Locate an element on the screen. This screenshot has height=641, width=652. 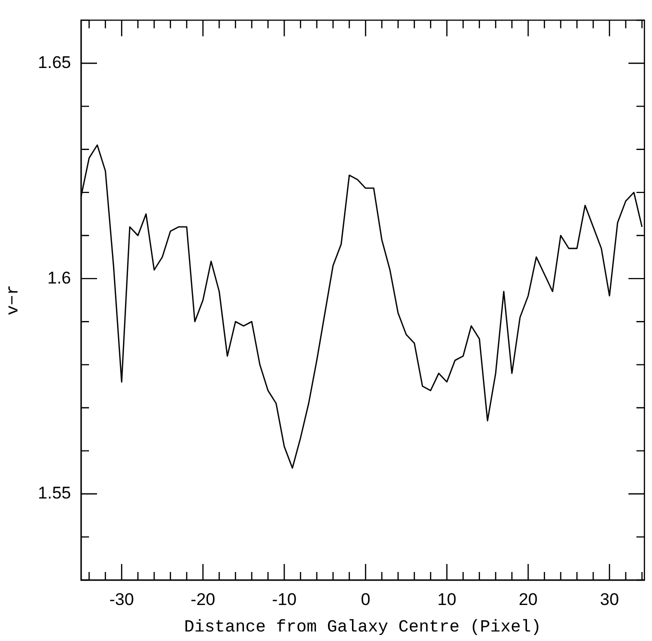
x-tick-label: 0 is located at coordinates (365, 599).